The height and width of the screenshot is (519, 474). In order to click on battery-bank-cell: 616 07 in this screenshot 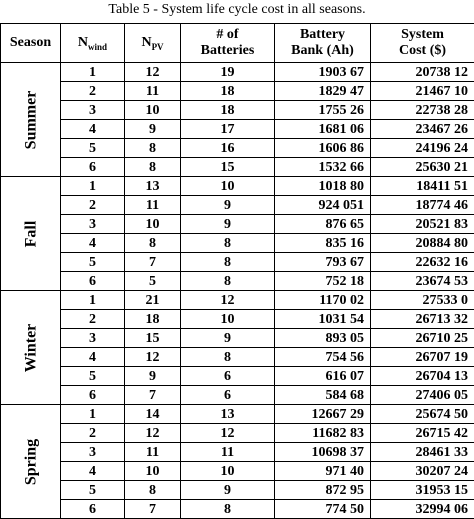, I will do `click(323, 376)`.